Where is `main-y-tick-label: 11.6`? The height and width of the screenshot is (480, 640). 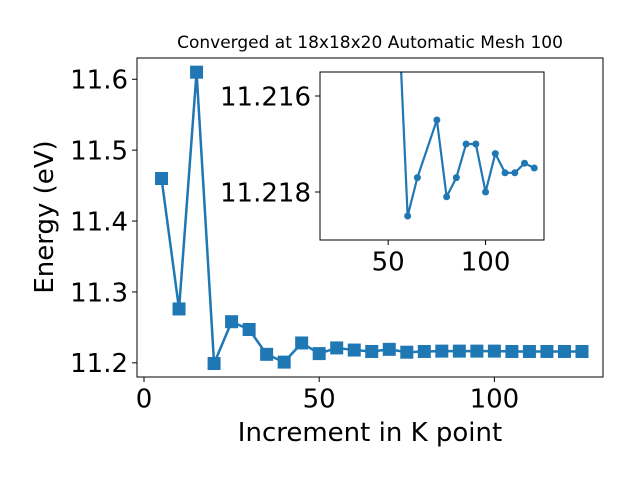
main-y-tick-label: 11.6 is located at coordinates (99, 81).